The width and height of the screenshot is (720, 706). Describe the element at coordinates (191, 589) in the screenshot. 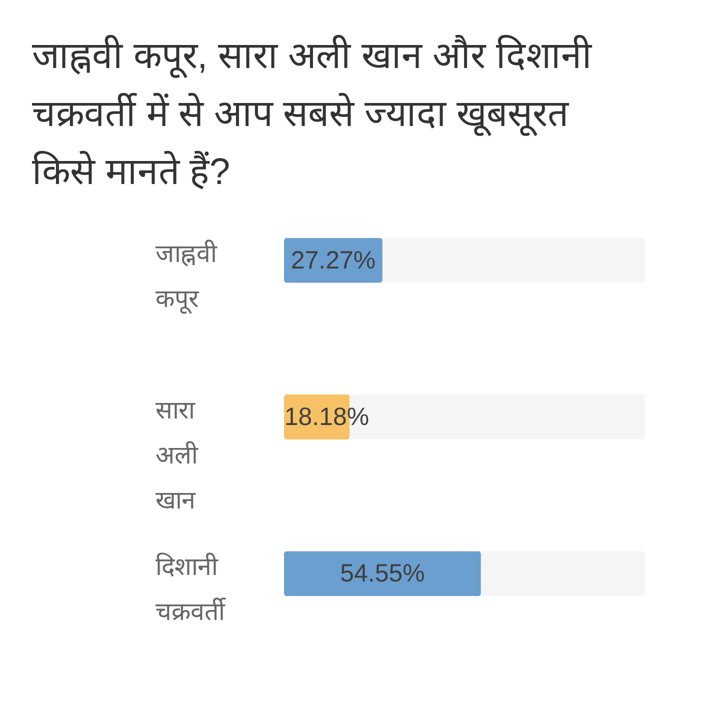

I see `y-tick-label: दिशानी चक्रवर्ती` at that location.